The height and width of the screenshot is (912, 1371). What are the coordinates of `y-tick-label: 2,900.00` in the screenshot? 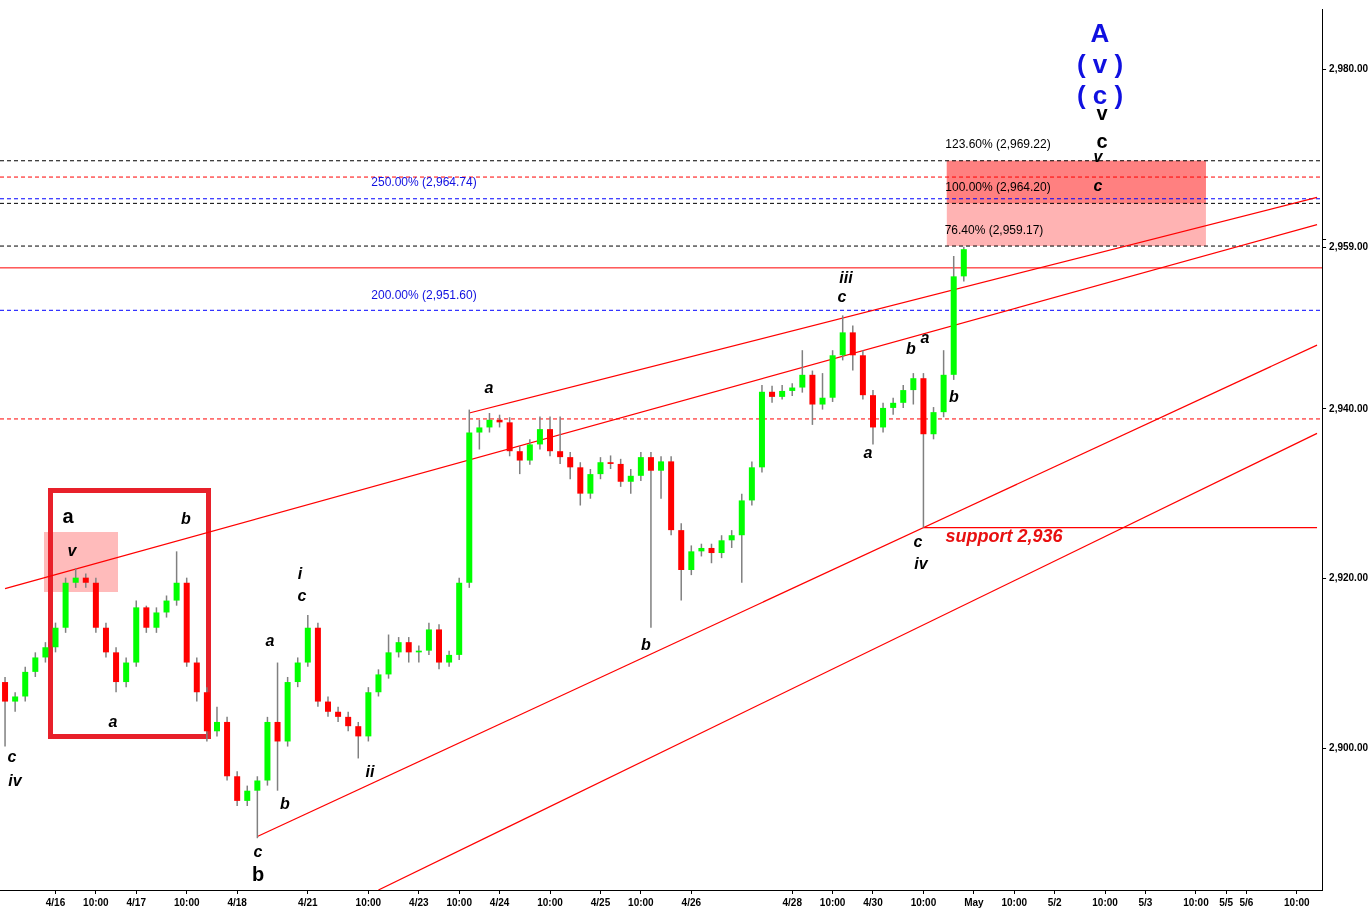 It's located at (1349, 748).